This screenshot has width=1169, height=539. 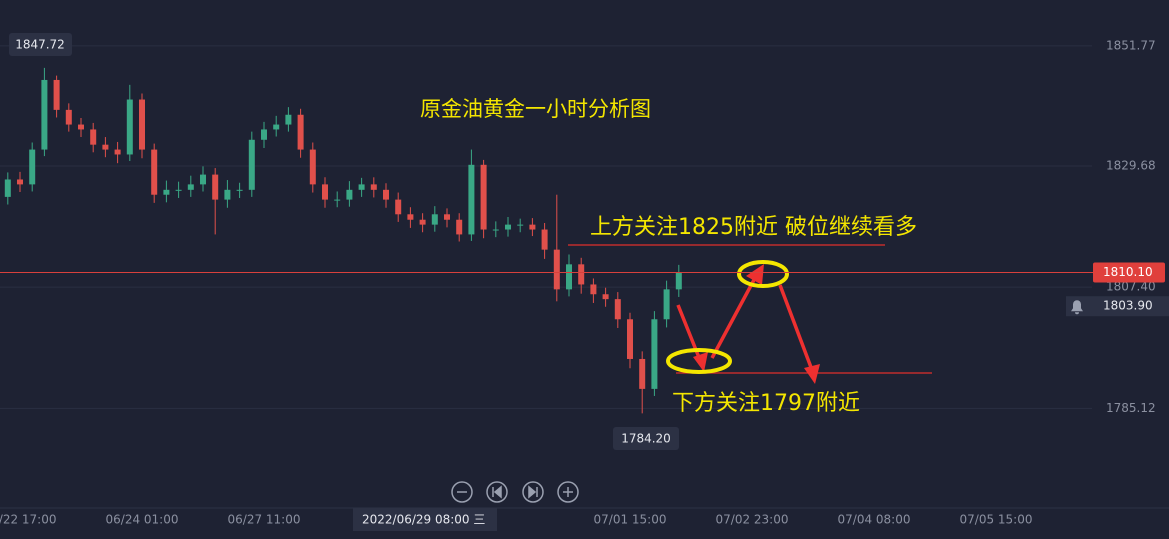 What do you see at coordinates (752, 520) in the screenshot?
I see `x-tick-label: 07/02 23:00` at bounding box center [752, 520].